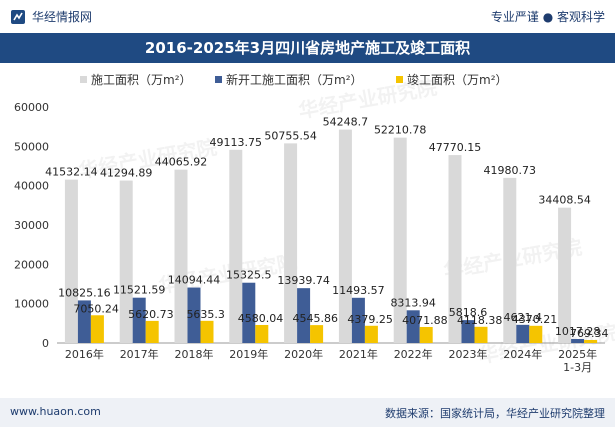 Image resolution: width=615 pixels, height=427 pixels. I want to click on x-tick-label: 2023年, so click(468, 354).